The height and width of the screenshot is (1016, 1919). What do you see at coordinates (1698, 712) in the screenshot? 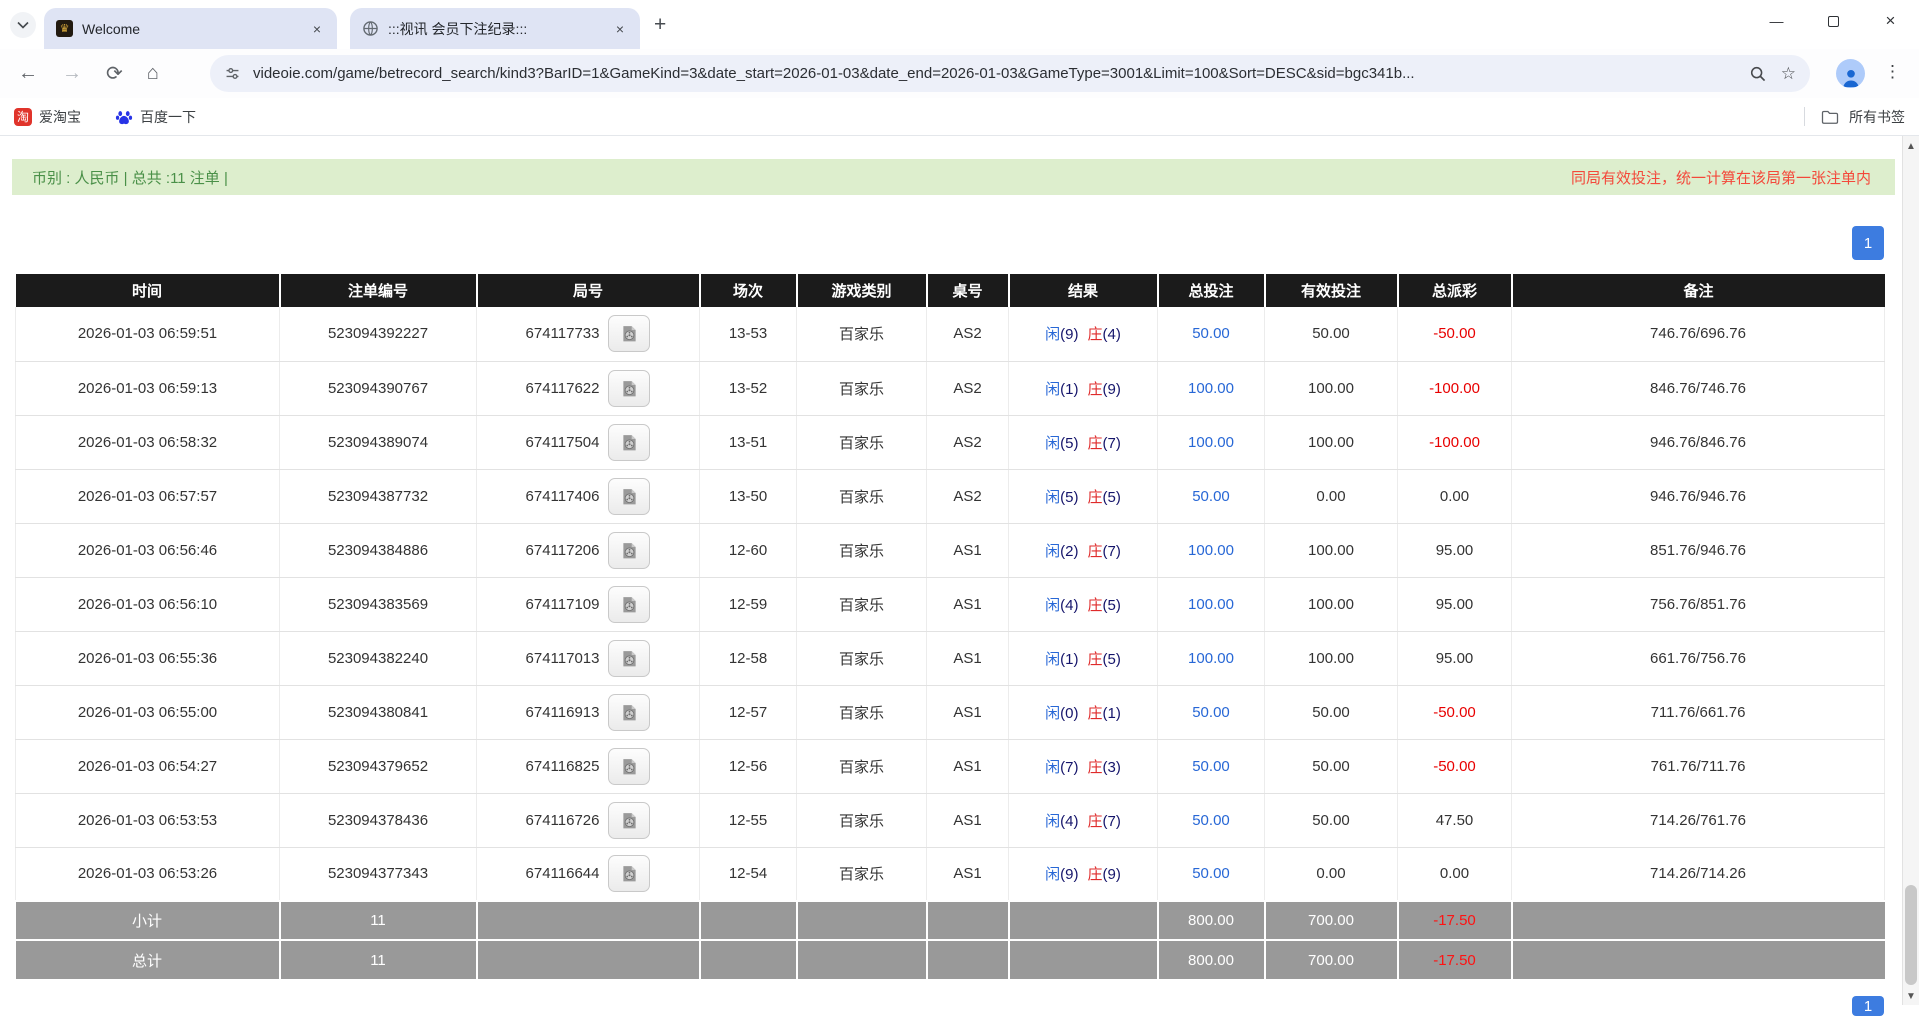
I see `cell-note: 711.76/661.76` at bounding box center [1698, 712].